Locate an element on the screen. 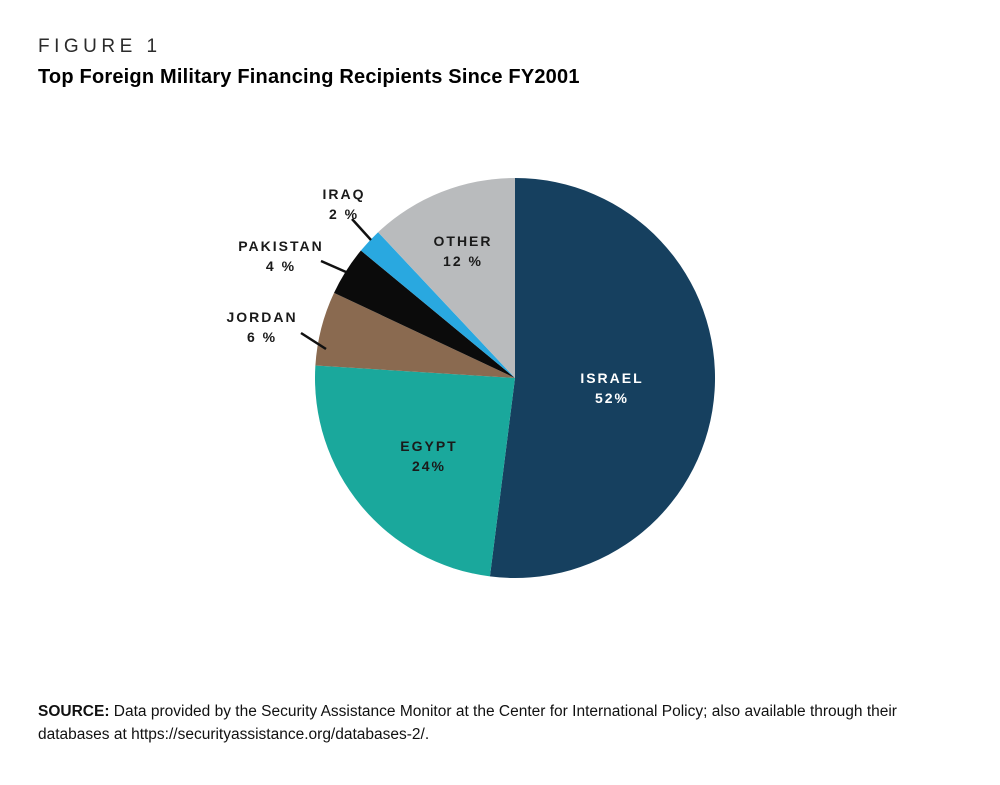 This screenshot has height=785, width=1000. pakistan-leader-line is located at coordinates (333, 266).